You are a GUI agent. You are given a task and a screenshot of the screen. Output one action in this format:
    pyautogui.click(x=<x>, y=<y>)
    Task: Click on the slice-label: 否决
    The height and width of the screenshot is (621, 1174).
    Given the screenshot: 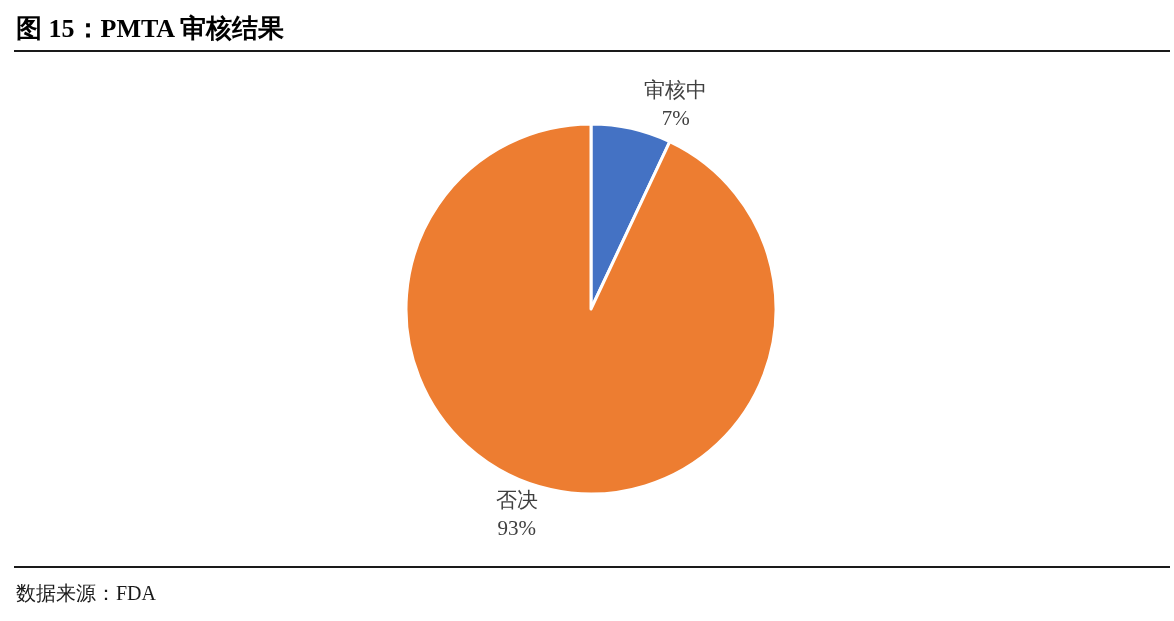 What is the action you would take?
    pyautogui.click(x=516, y=500)
    